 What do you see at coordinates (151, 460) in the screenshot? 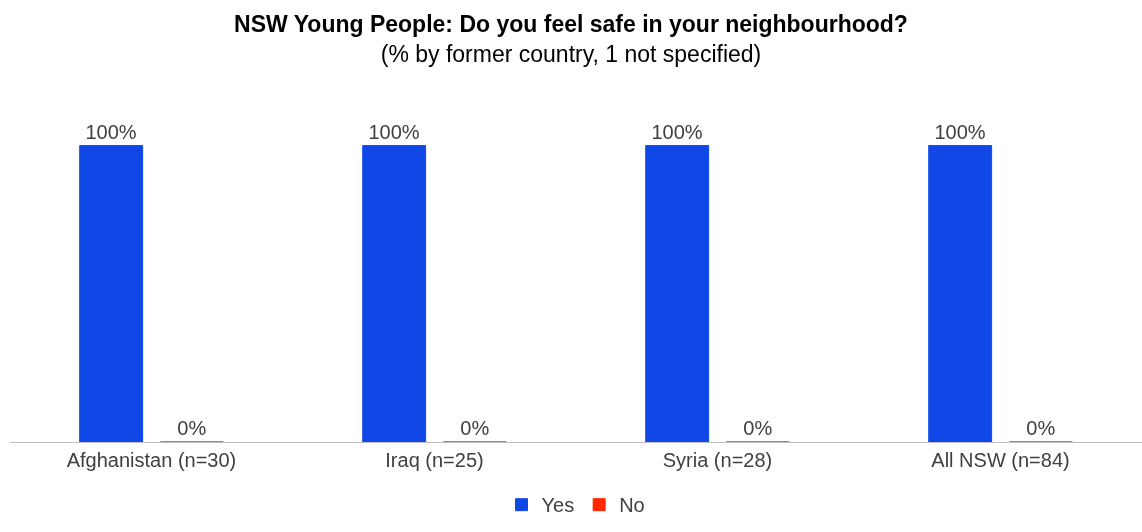
I see `x-tick-label: Afghanistan (n=30)` at bounding box center [151, 460].